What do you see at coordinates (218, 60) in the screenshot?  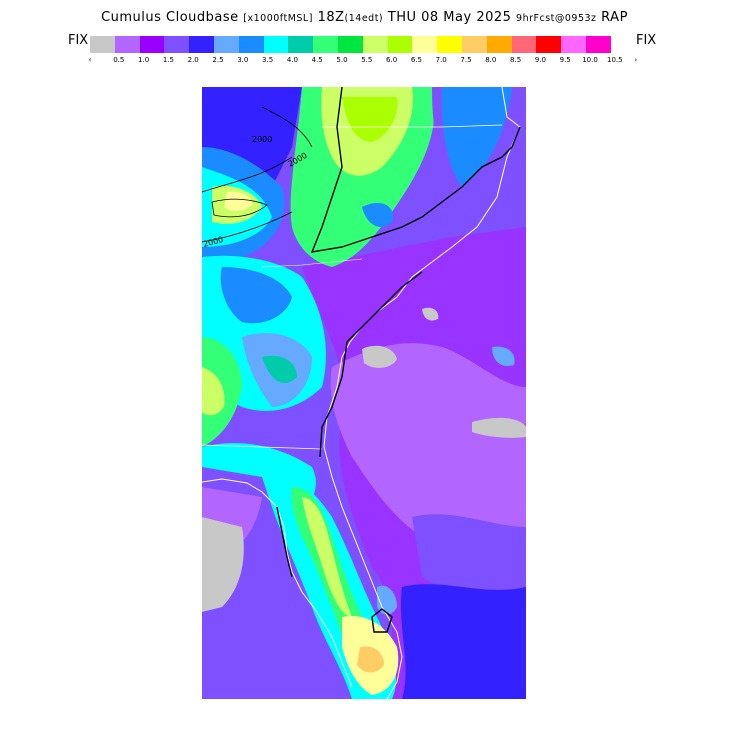 I see `legend-tick-label: 2.5` at bounding box center [218, 60].